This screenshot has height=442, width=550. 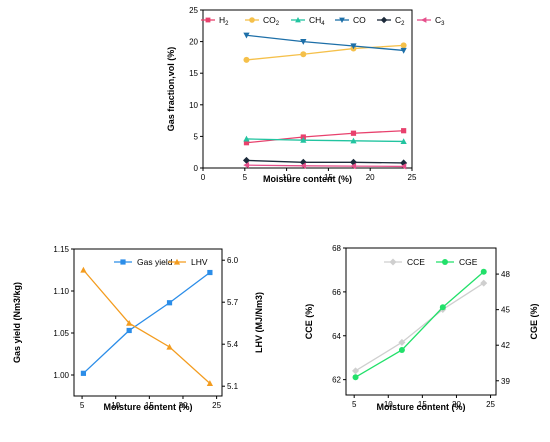 I want to click on y-tick-label: 62, so click(x=336, y=380).